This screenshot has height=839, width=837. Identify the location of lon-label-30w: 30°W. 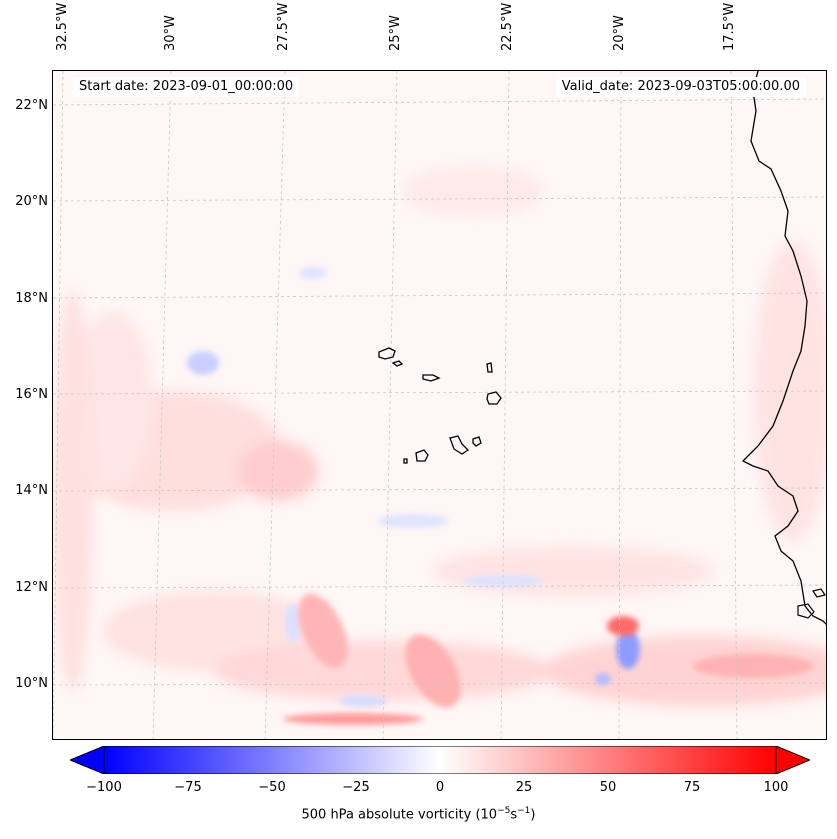
(170, 33).